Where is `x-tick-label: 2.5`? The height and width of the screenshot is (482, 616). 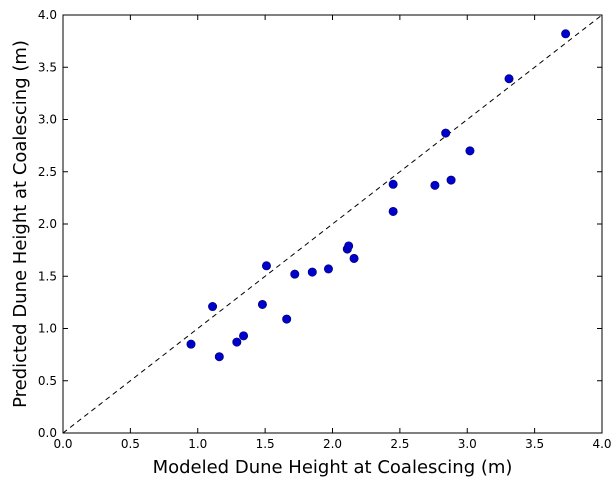 x-tick-label: 2.5 is located at coordinates (399, 444).